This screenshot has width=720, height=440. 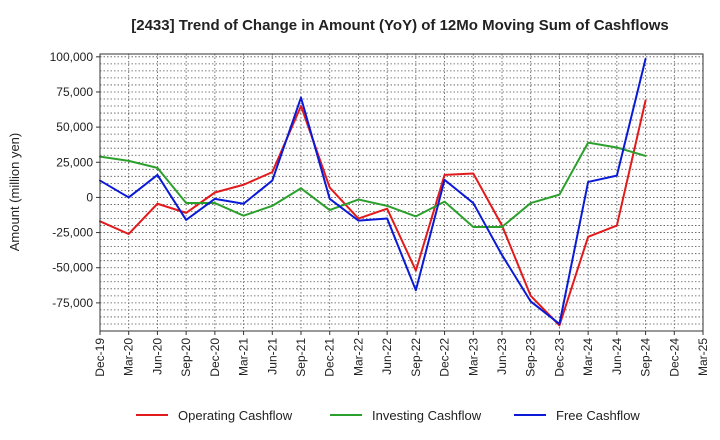 What do you see at coordinates (473, 357) in the screenshot?
I see `x-tick-label: Mar-23` at bounding box center [473, 357].